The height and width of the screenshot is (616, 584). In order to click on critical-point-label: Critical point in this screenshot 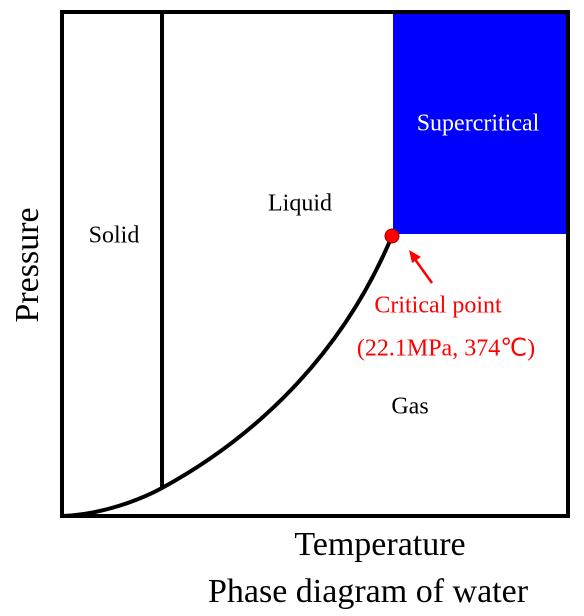, I will do `click(438, 306)`.